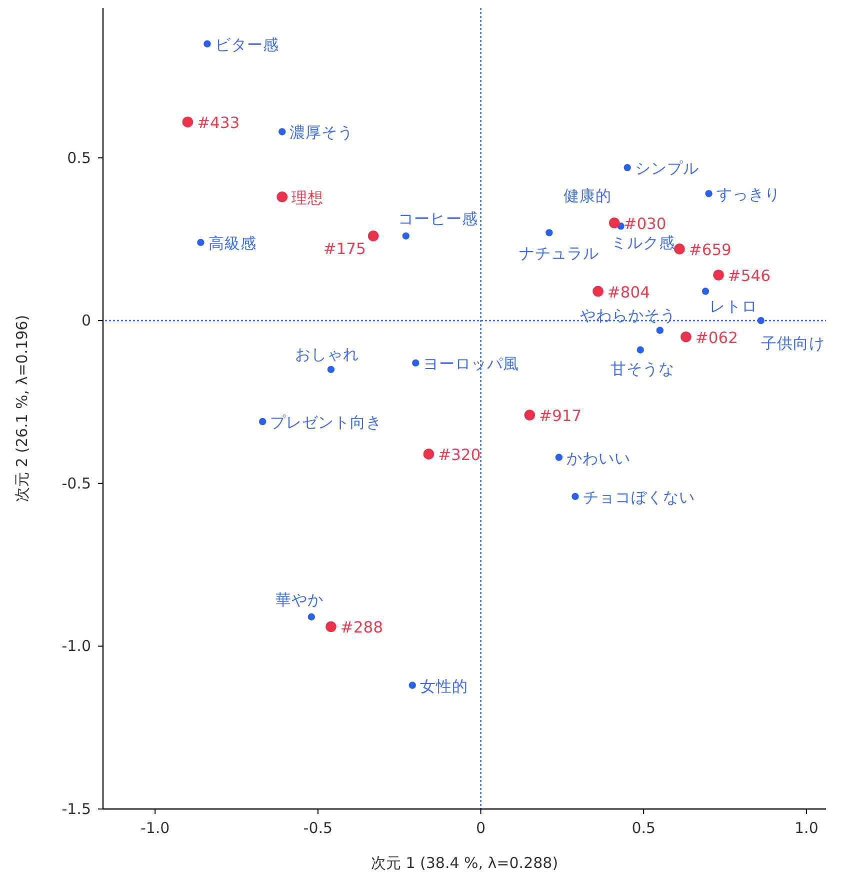 The image size is (846, 876). What do you see at coordinates (444, 686) in the screenshot?
I see `annotation: 女性的` at bounding box center [444, 686].